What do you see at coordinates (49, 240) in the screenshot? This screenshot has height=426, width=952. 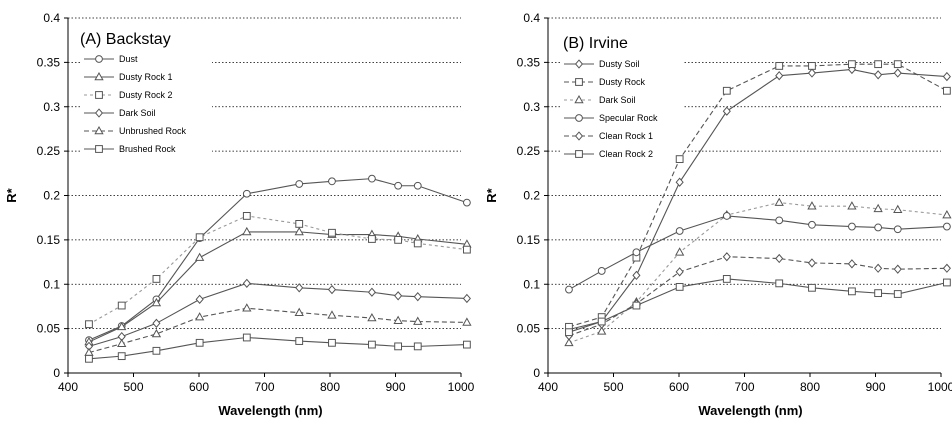 I see `y-tick-label: 0.15` at bounding box center [49, 240].